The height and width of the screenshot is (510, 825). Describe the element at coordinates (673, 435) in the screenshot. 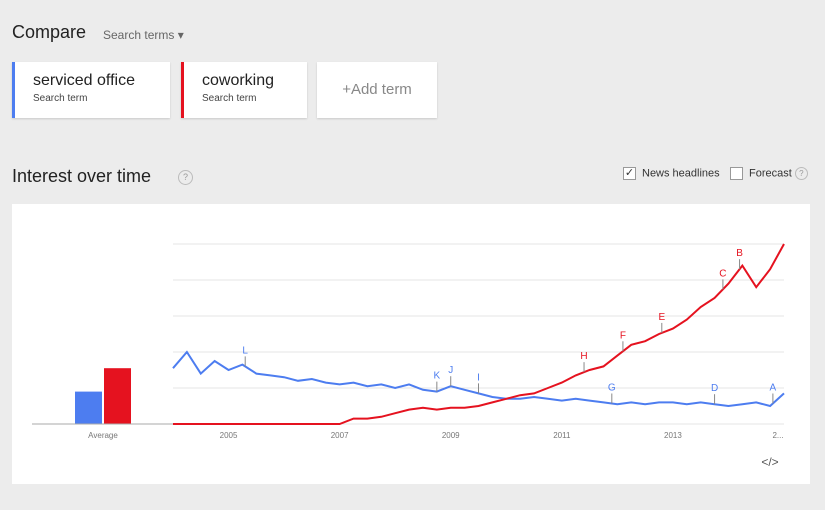

I see `x-tick-label: 2013` at that location.